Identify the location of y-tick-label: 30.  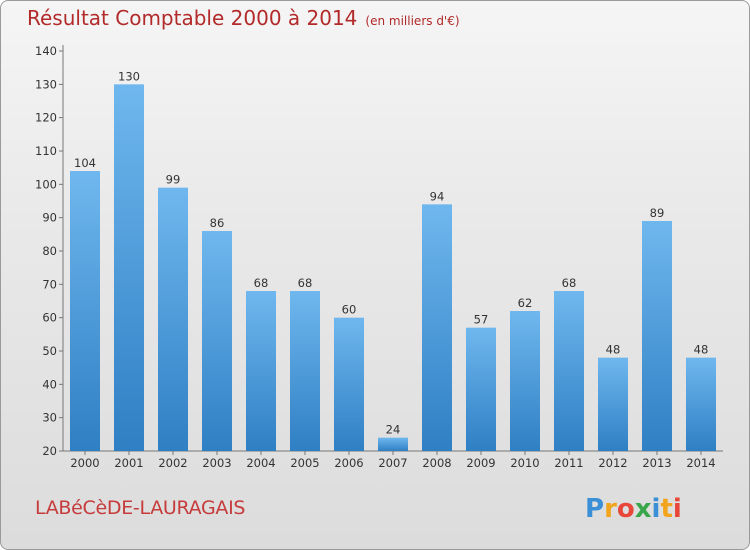
(49, 418).